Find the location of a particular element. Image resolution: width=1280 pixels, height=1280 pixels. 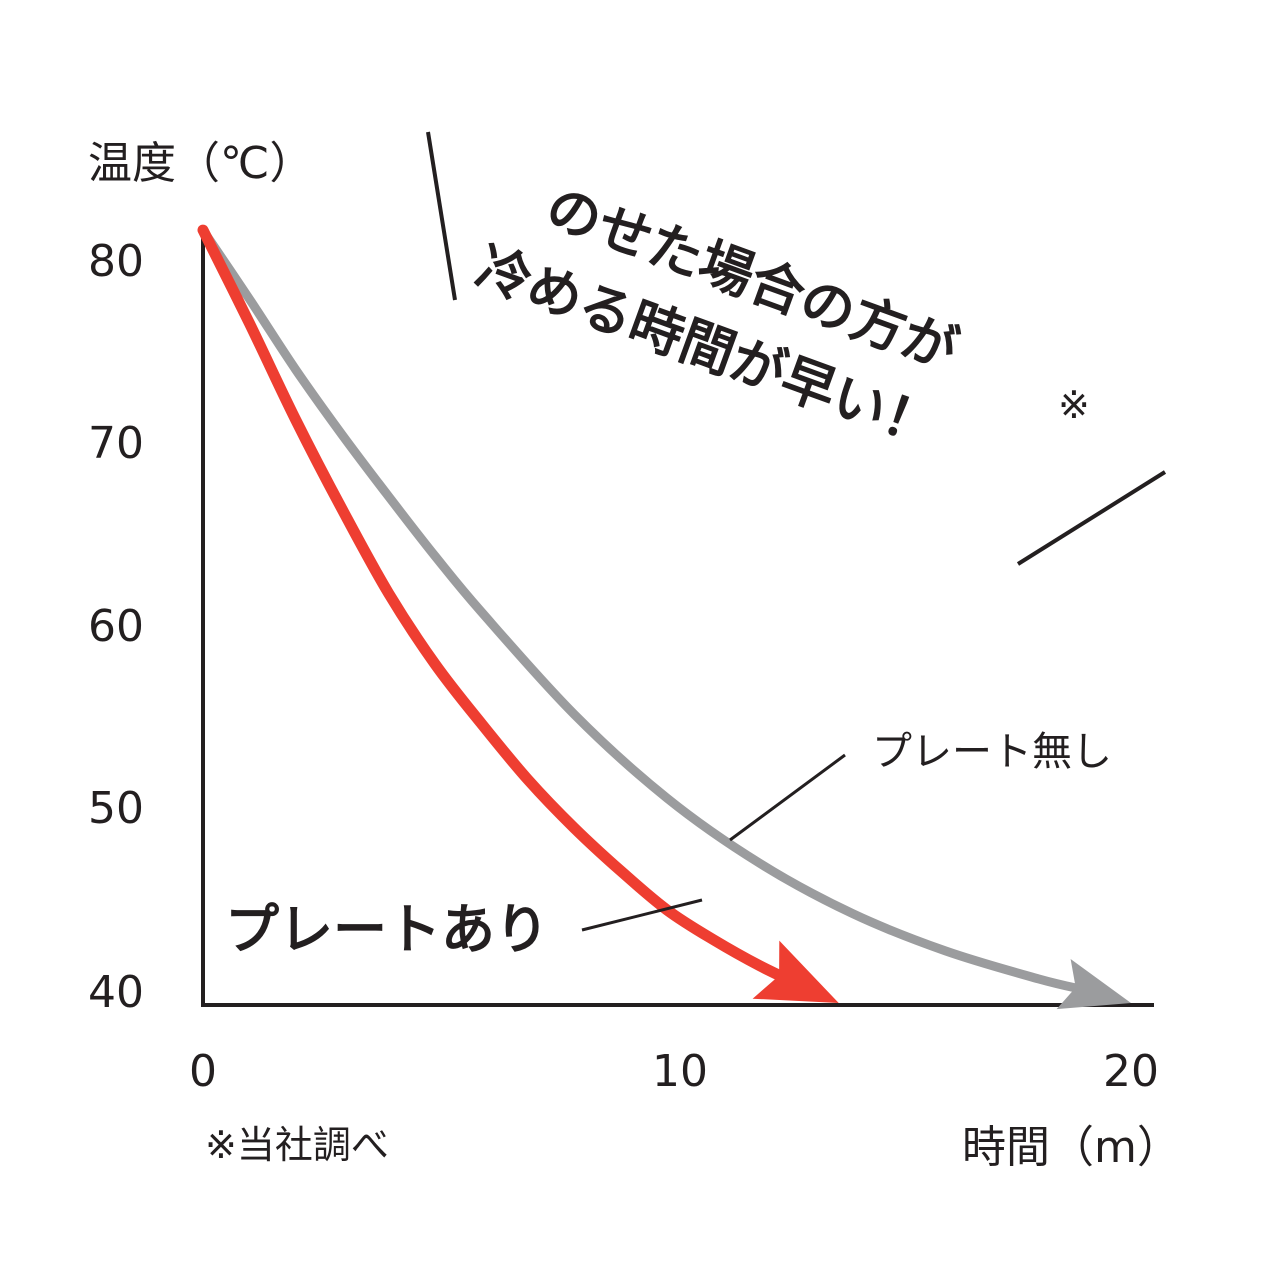

series-label-no-plate: プレート無し is located at coordinates (992, 752).